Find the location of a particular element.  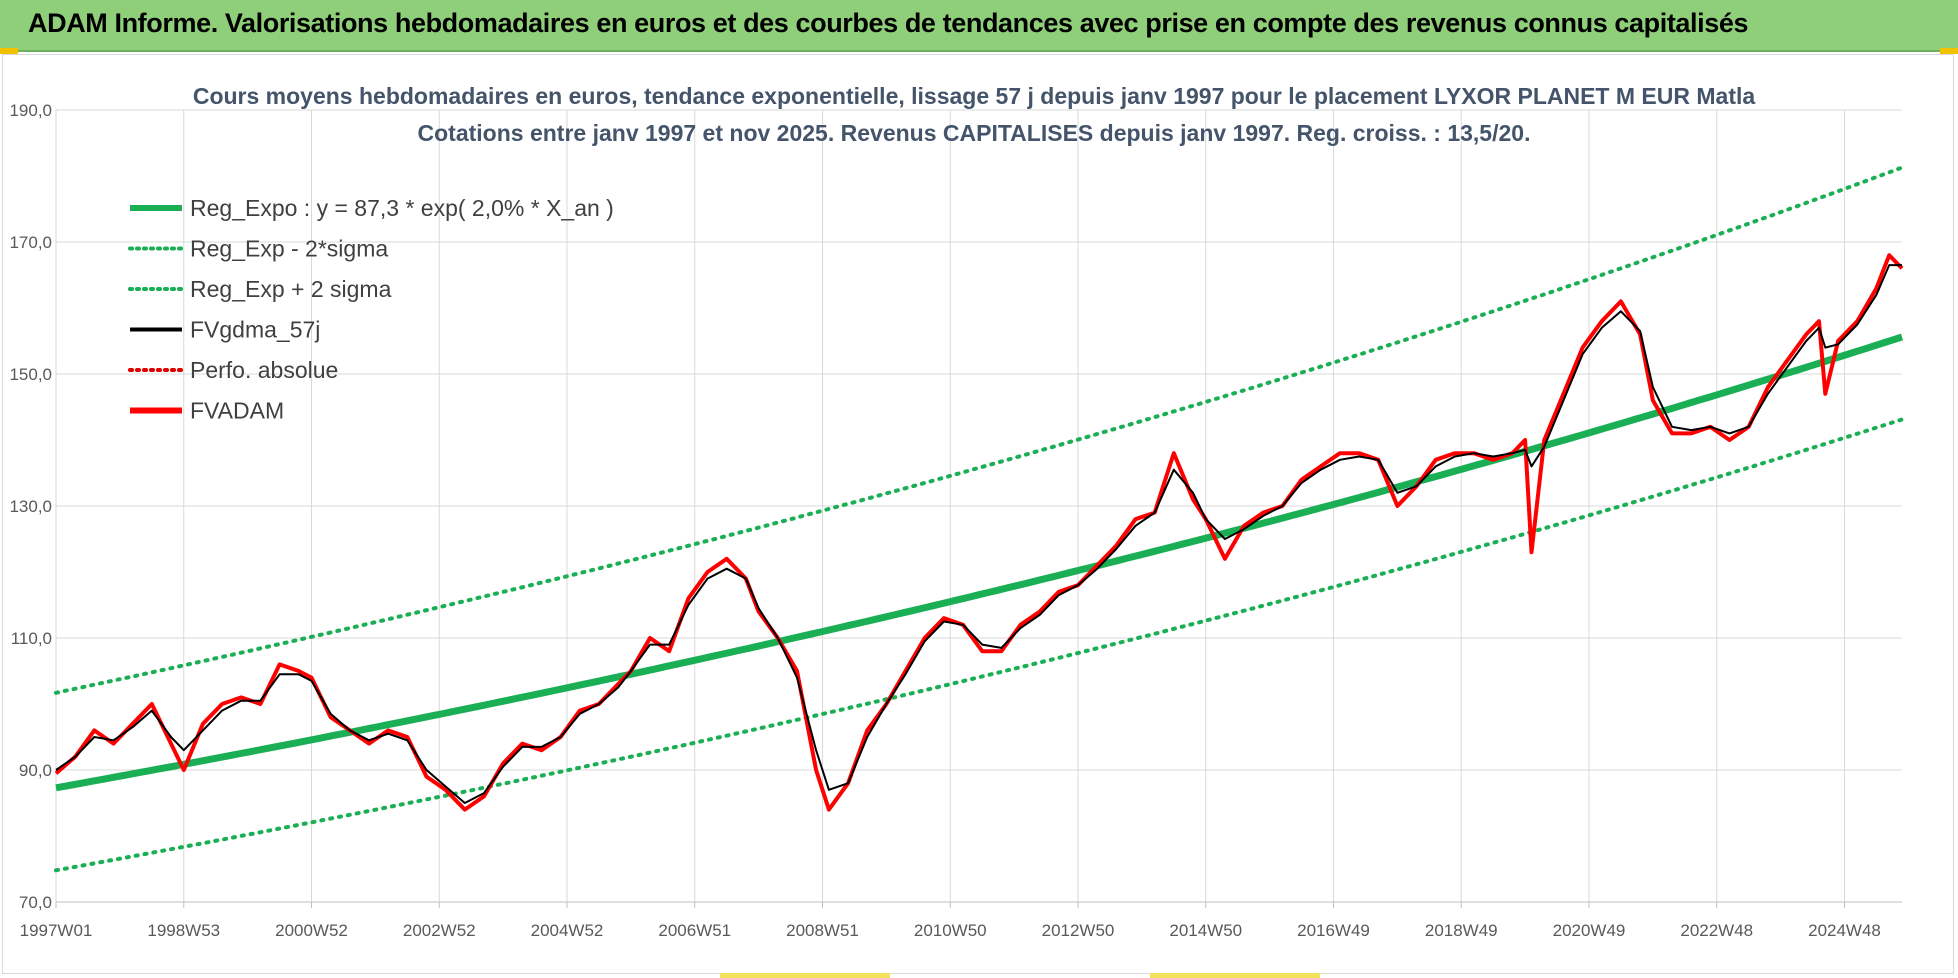

legend-label: FVADAM is located at coordinates (237, 411).